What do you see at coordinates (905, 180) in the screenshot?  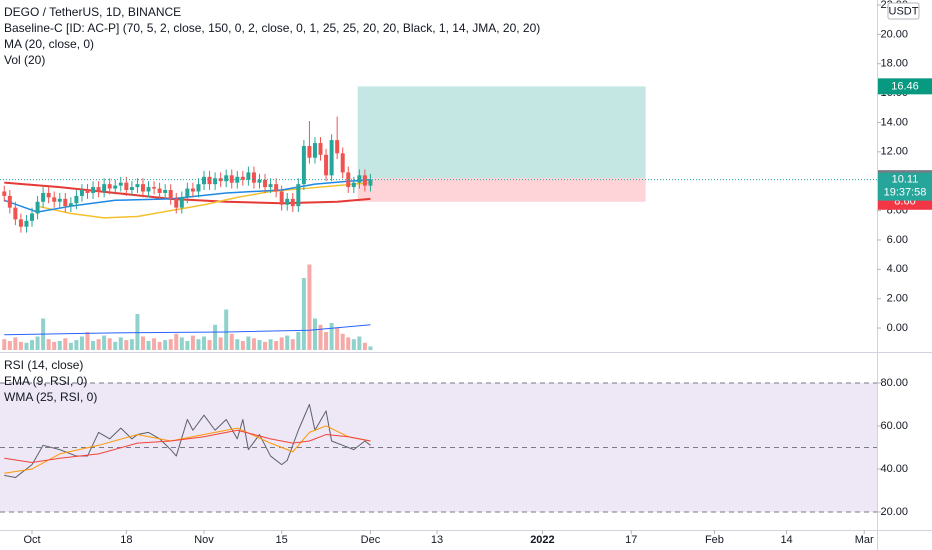 I see `last-price-label: 10.11` at bounding box center [905, 180].